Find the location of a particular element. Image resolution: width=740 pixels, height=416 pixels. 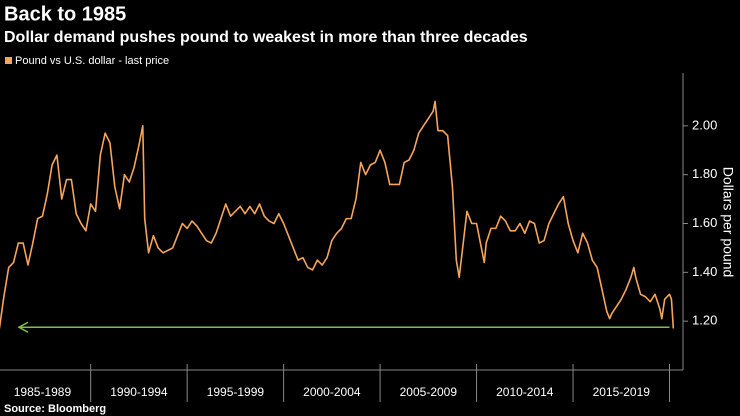

y-tick-label: 1.80 is located at coordinates (704, 173).